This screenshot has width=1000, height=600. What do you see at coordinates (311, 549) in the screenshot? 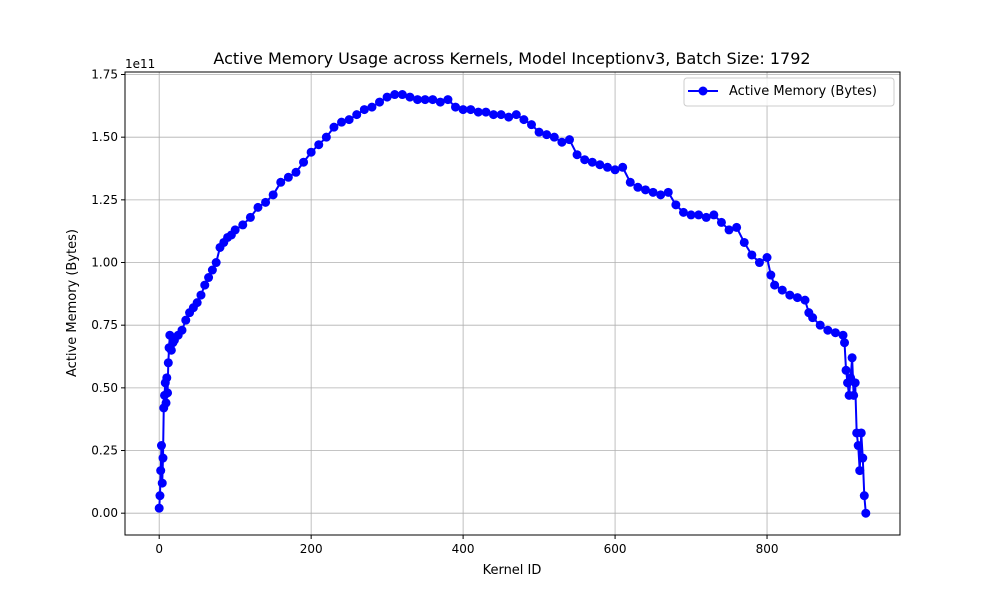
I see `x-tick-label: 200` at bounding box center [311, 549].